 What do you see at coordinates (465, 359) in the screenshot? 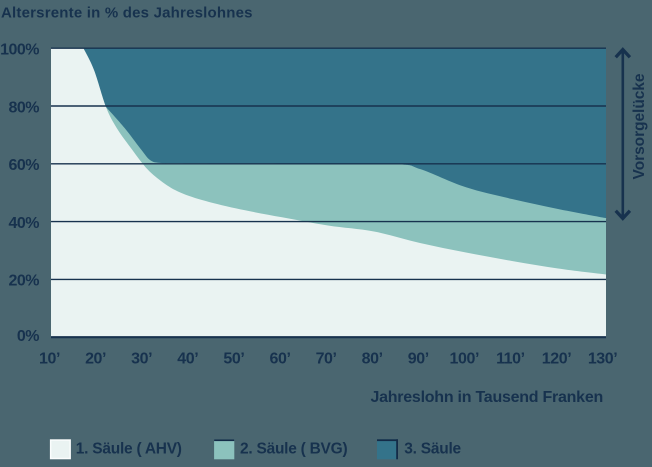
I see `svg-text: 100’` at bounding box center [465, 359].